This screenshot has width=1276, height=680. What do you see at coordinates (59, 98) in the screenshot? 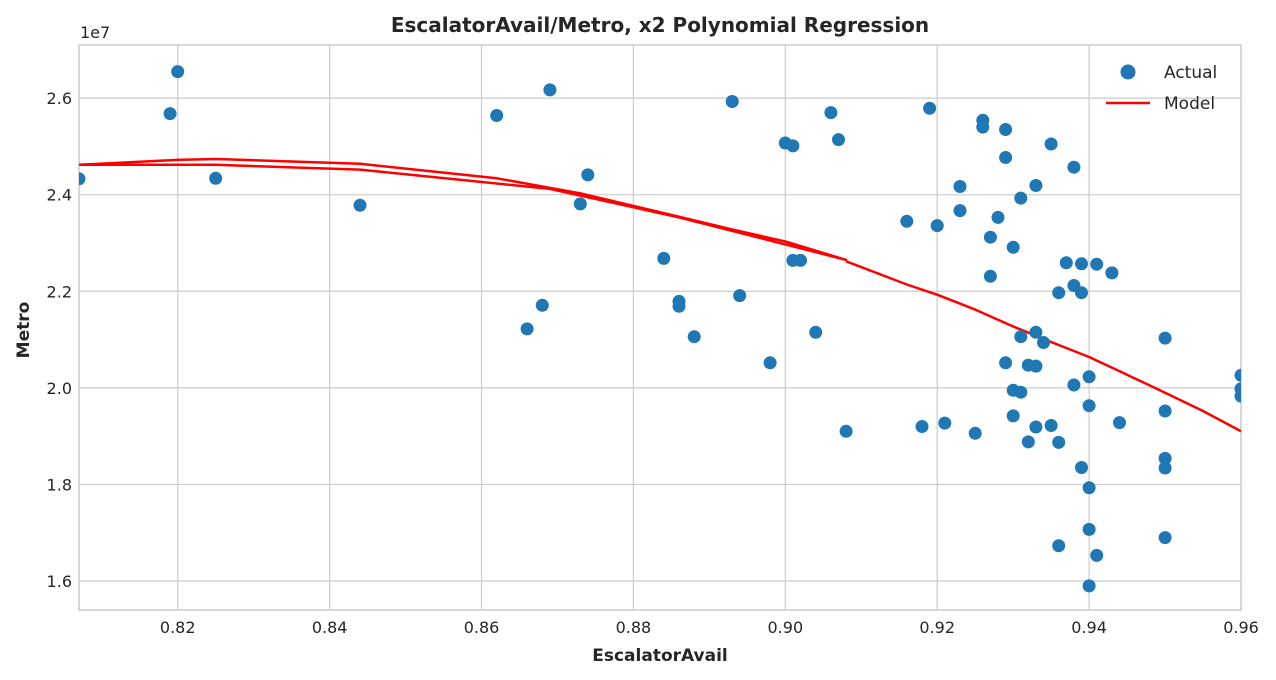
I see `y-tick-label: 2.6` at bounding box center [59, 98].